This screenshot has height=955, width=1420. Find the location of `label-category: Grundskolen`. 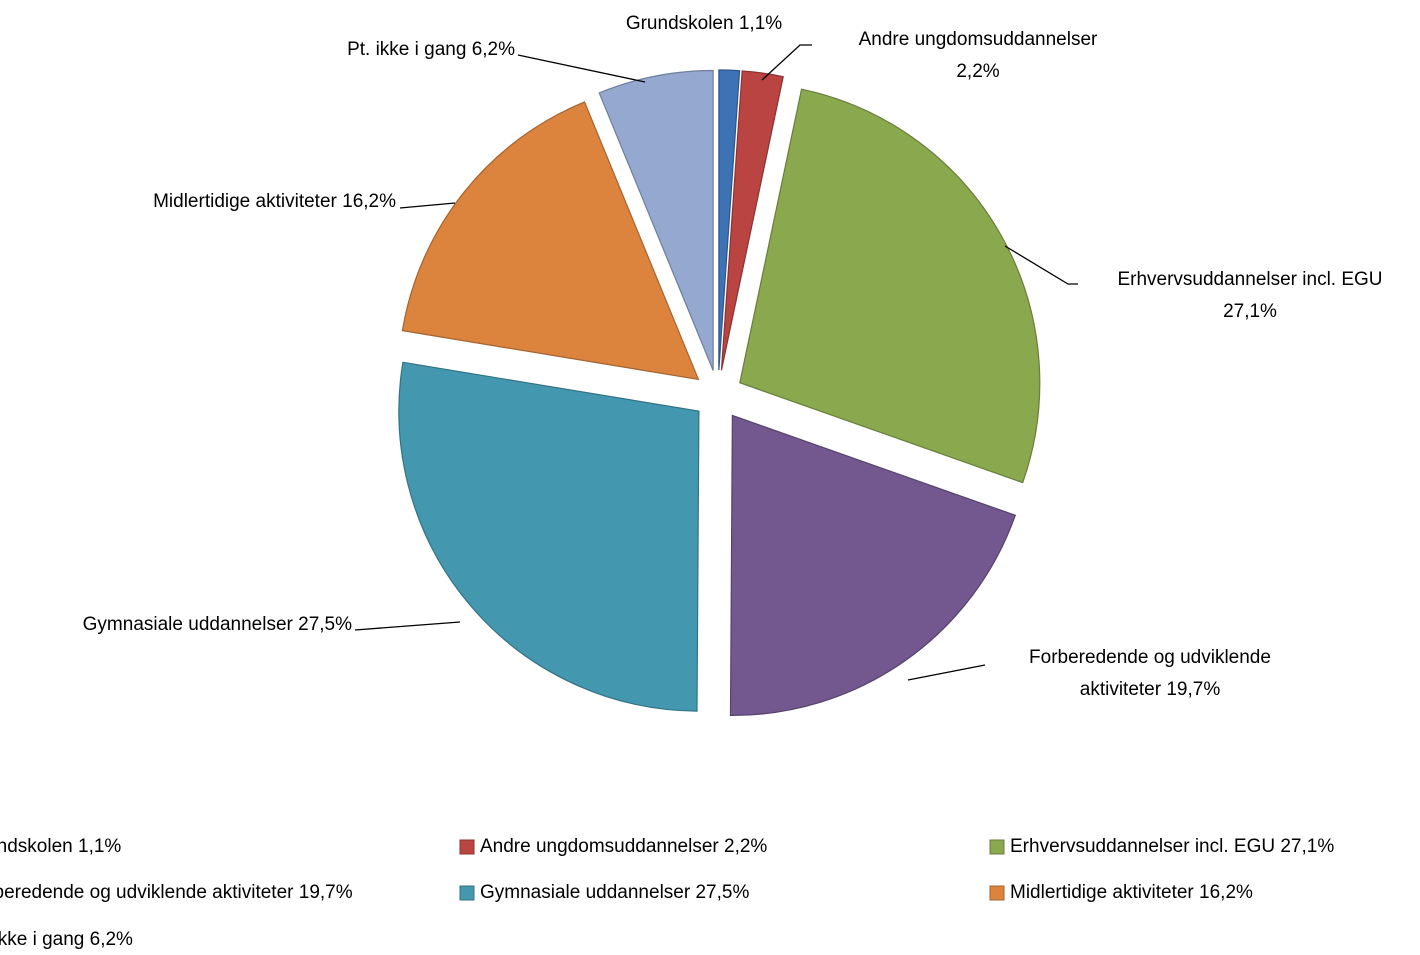

label-category: Grundskolen is located at coordinates (679, 23).